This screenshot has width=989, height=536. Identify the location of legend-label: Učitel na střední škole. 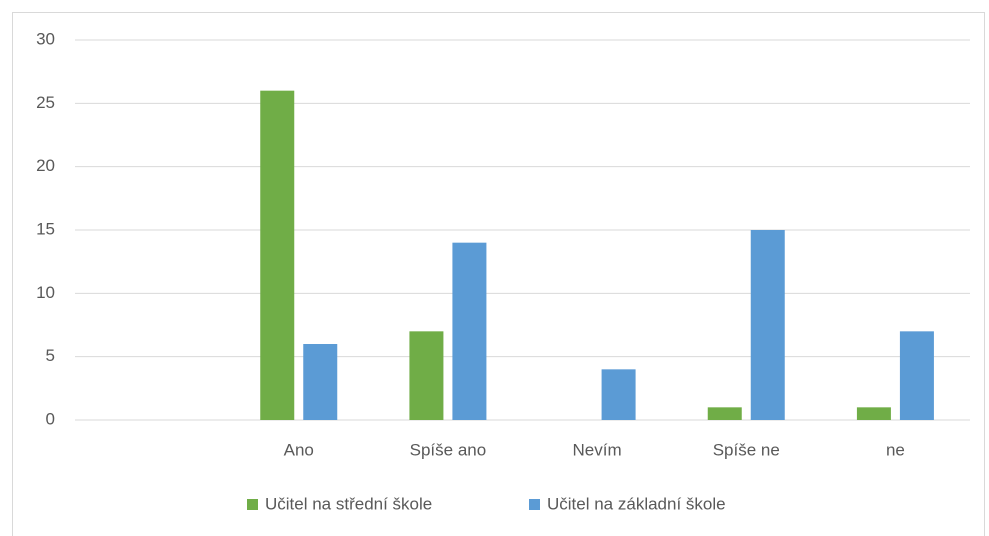
(348, 503).